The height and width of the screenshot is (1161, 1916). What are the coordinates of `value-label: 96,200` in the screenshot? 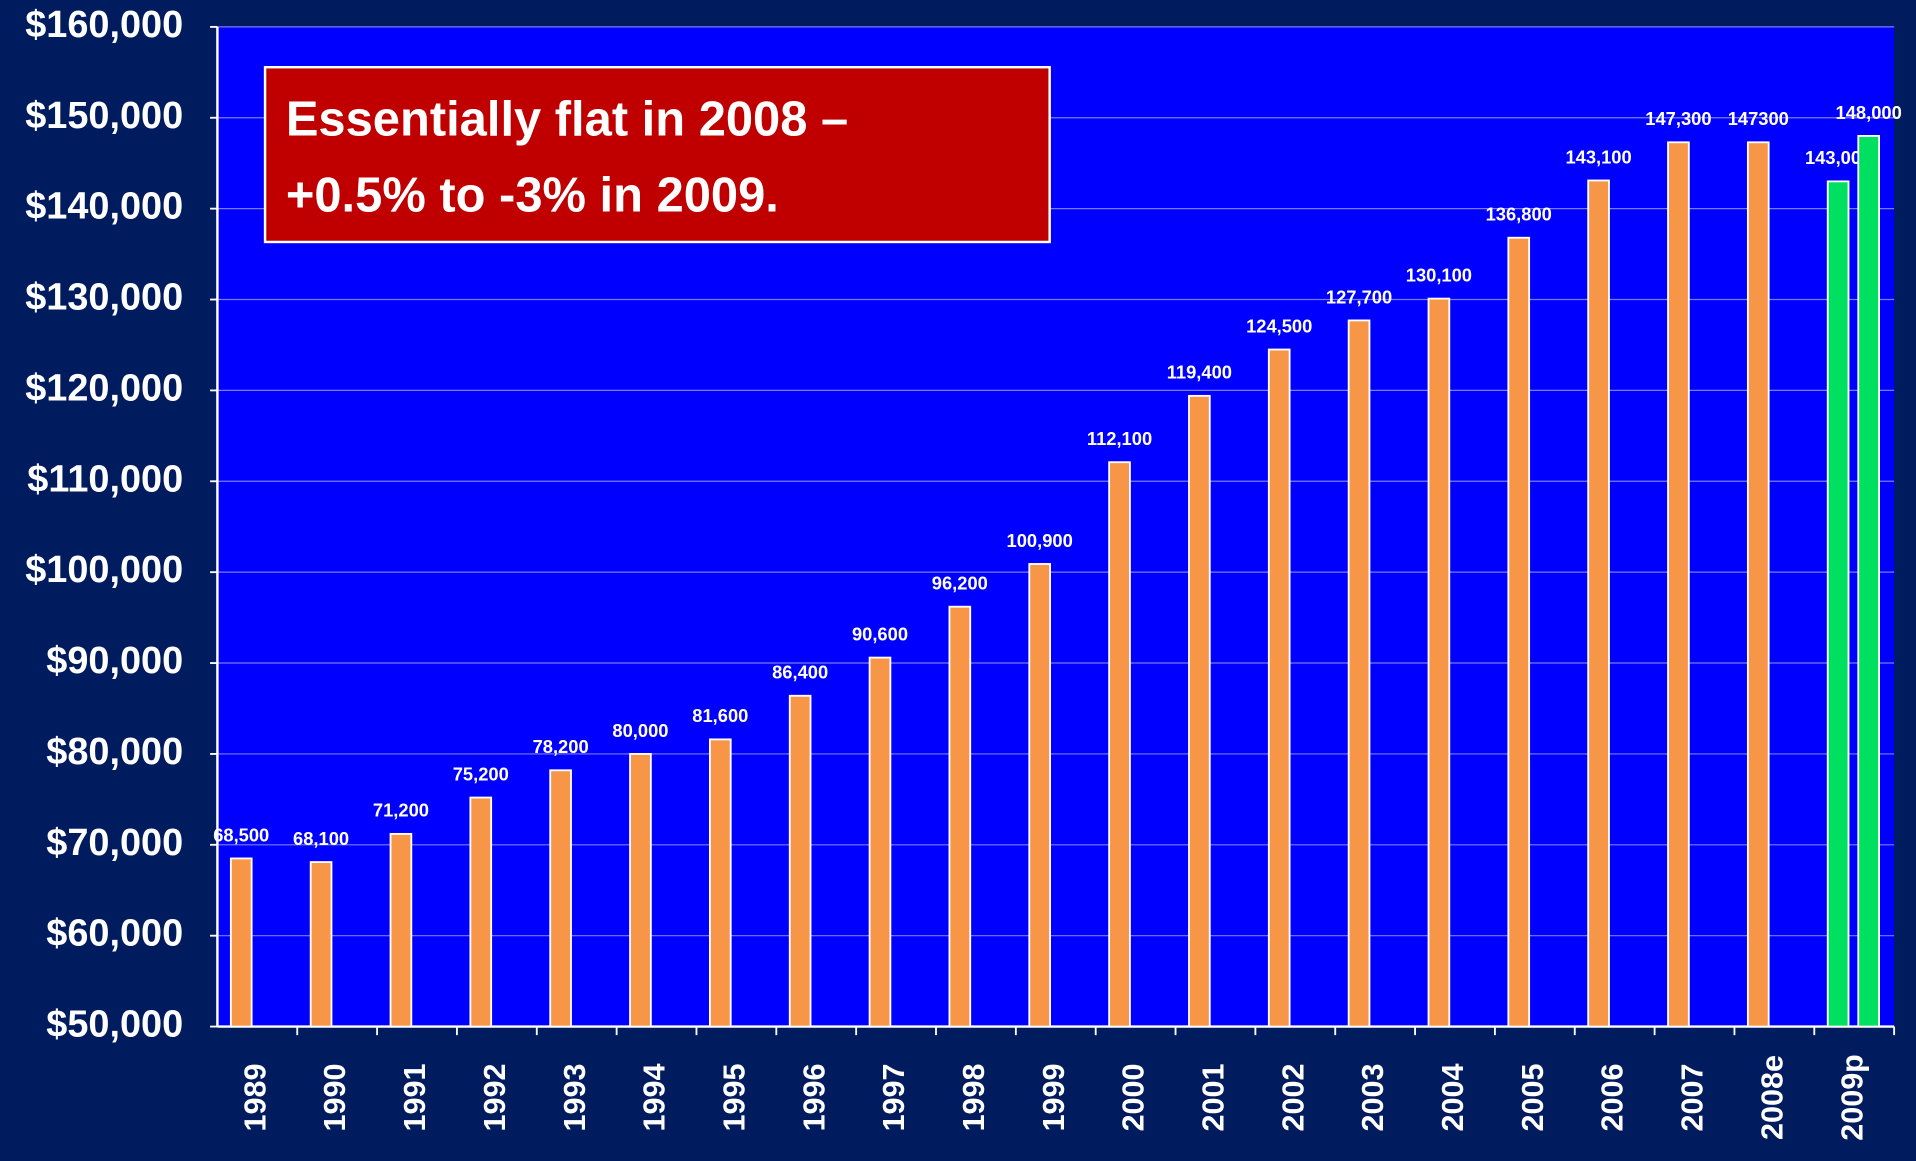 It's located at (960, 583).